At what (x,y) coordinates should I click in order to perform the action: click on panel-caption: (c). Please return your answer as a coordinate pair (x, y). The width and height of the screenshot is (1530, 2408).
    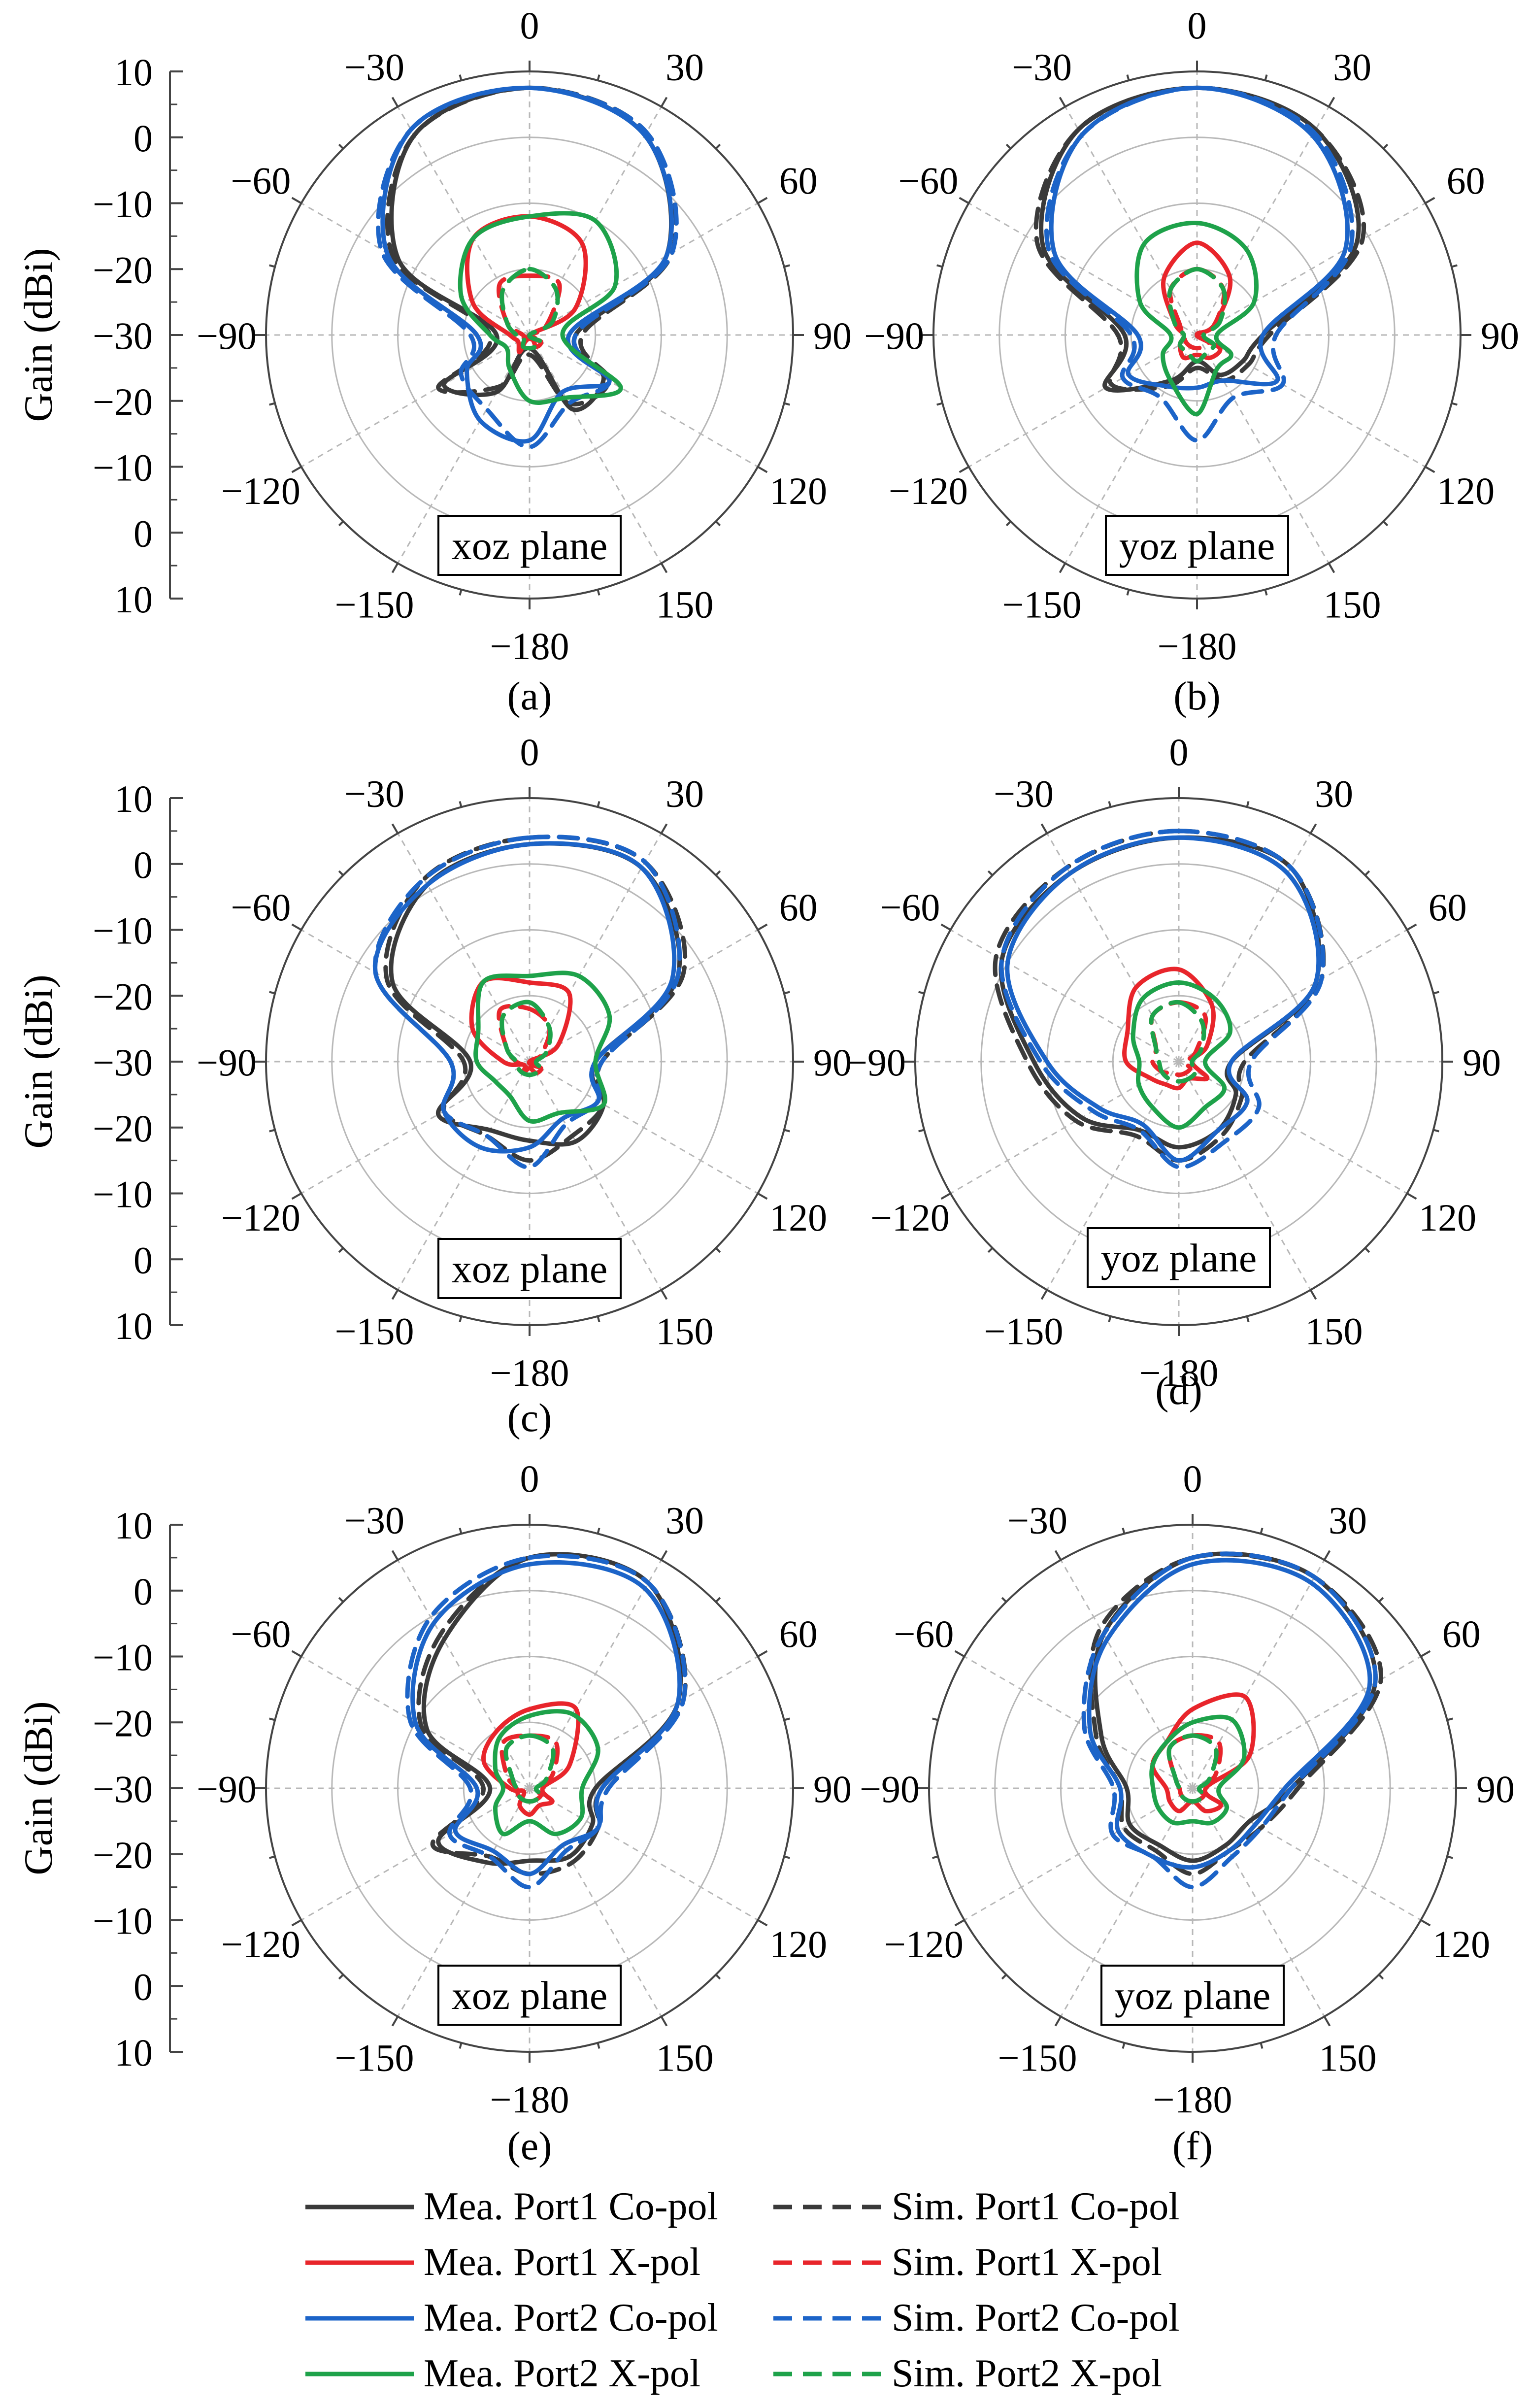
    Looking at the image, I should click on (529, 1417).